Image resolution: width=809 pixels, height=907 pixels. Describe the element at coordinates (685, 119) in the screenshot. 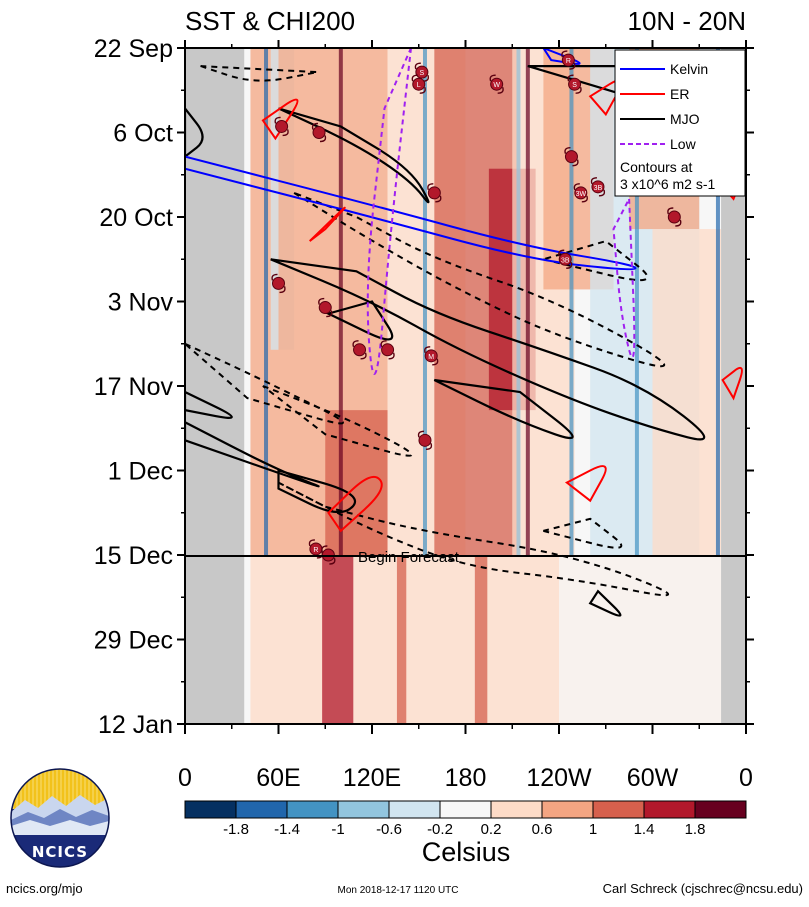

I see `legend-label-mjo: MJO` at that location.